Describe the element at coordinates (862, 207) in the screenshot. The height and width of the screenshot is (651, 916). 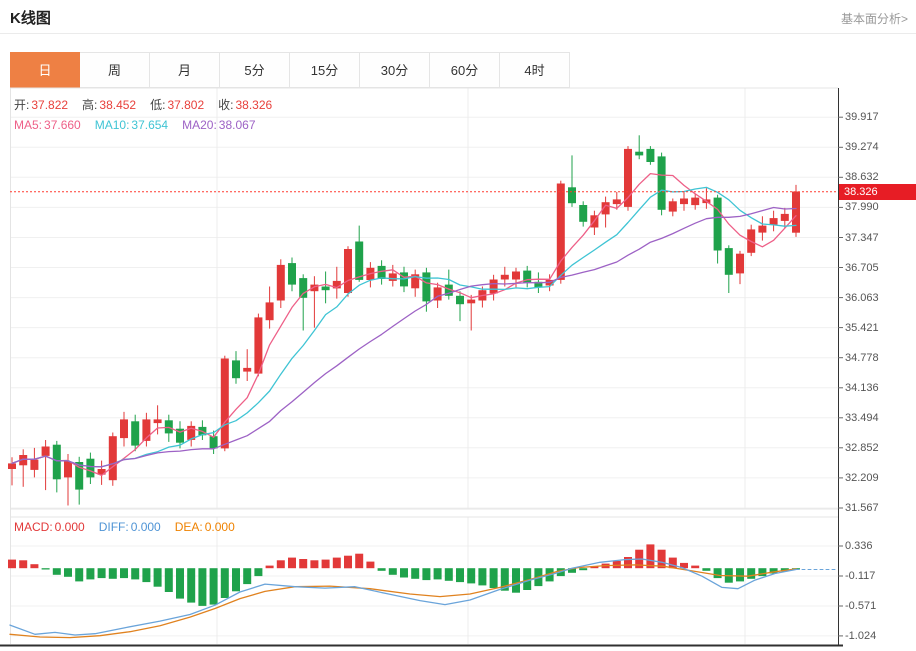
I see `price-axis-label: 37.990` at that location.